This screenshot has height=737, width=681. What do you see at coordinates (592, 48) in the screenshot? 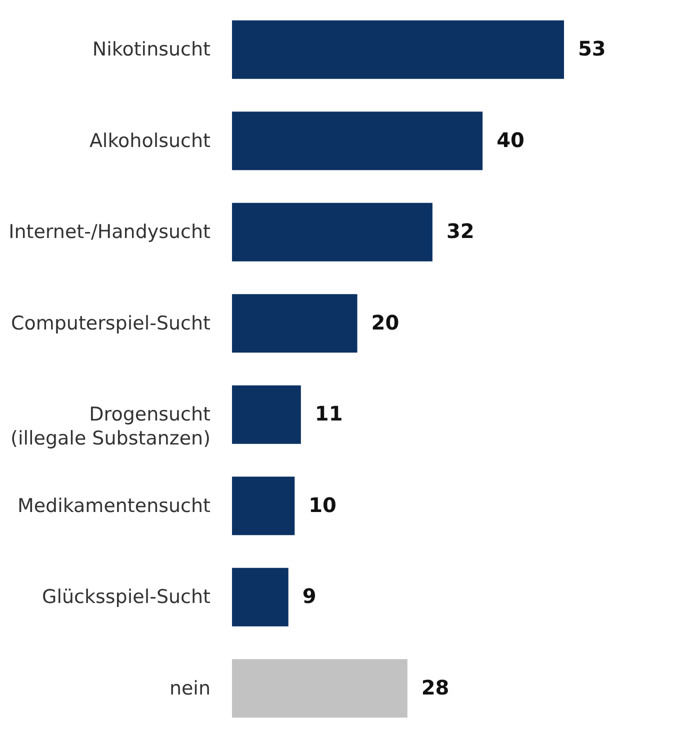
I see `data-label: 53` at bounding box center [592, 48].